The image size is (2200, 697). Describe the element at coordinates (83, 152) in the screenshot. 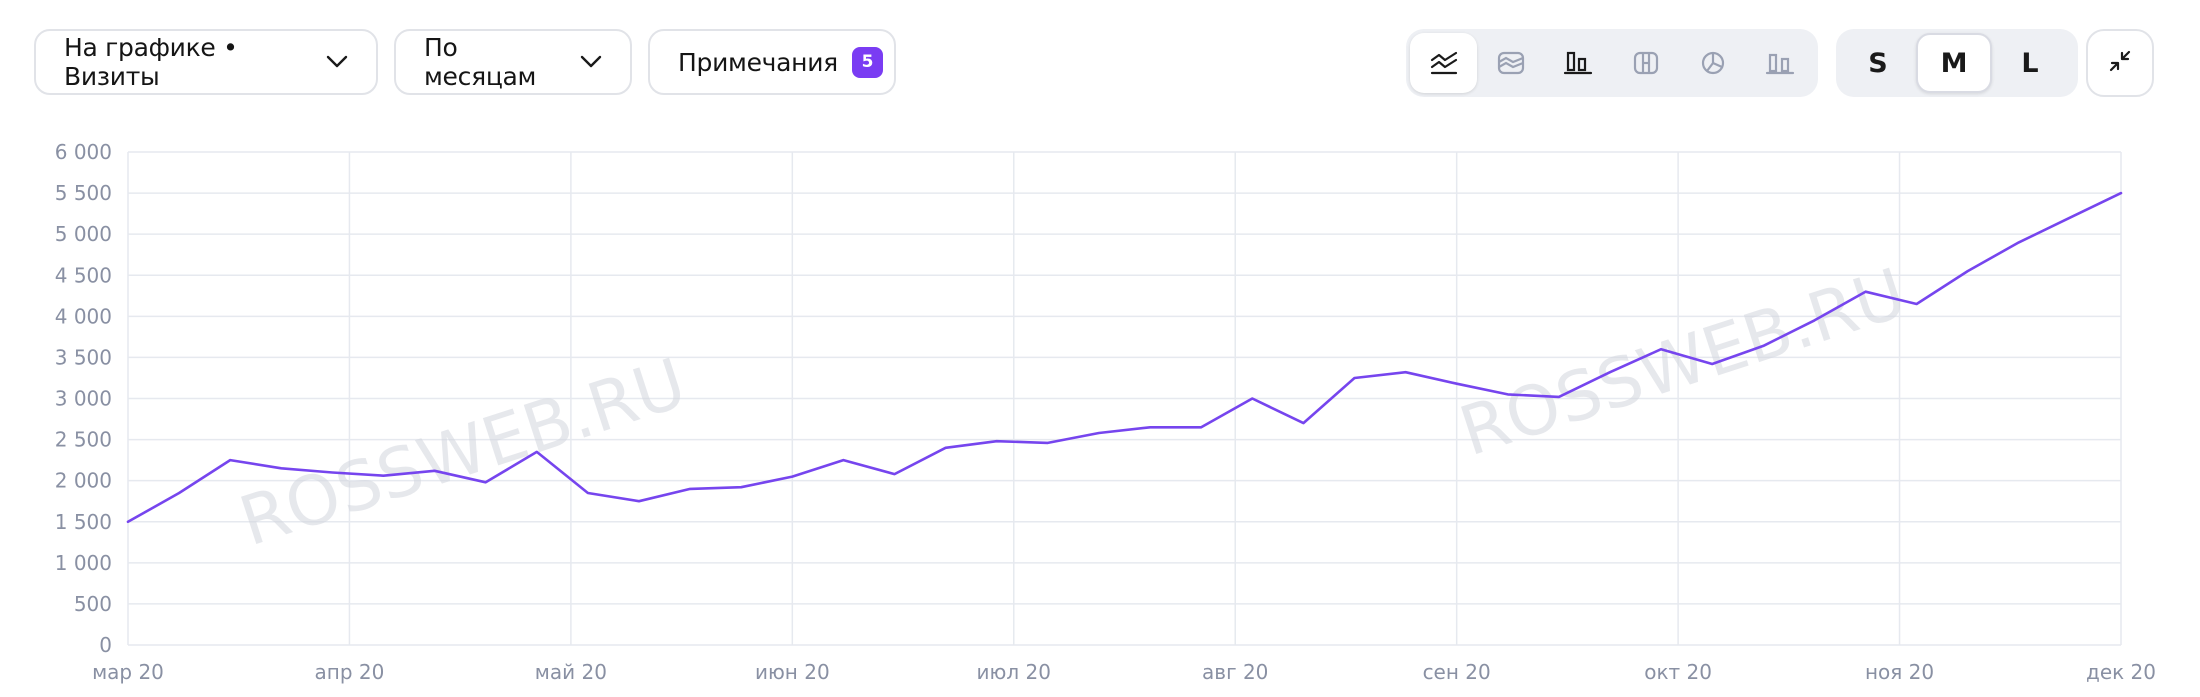

I see `y-tick-label: 6 000` at that location.